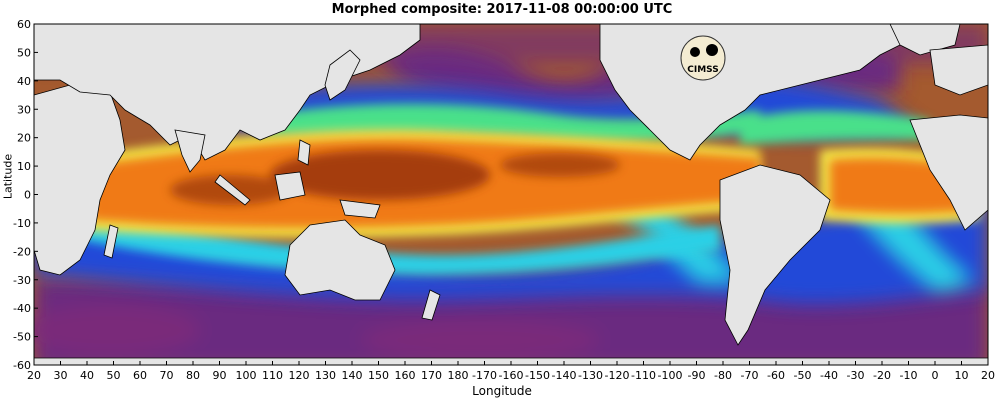 This screenshot has width=1004, height=410. Describe the element at coordinates (511, 375) in the screenshot. I see `x-tick-label: -160` at that location.